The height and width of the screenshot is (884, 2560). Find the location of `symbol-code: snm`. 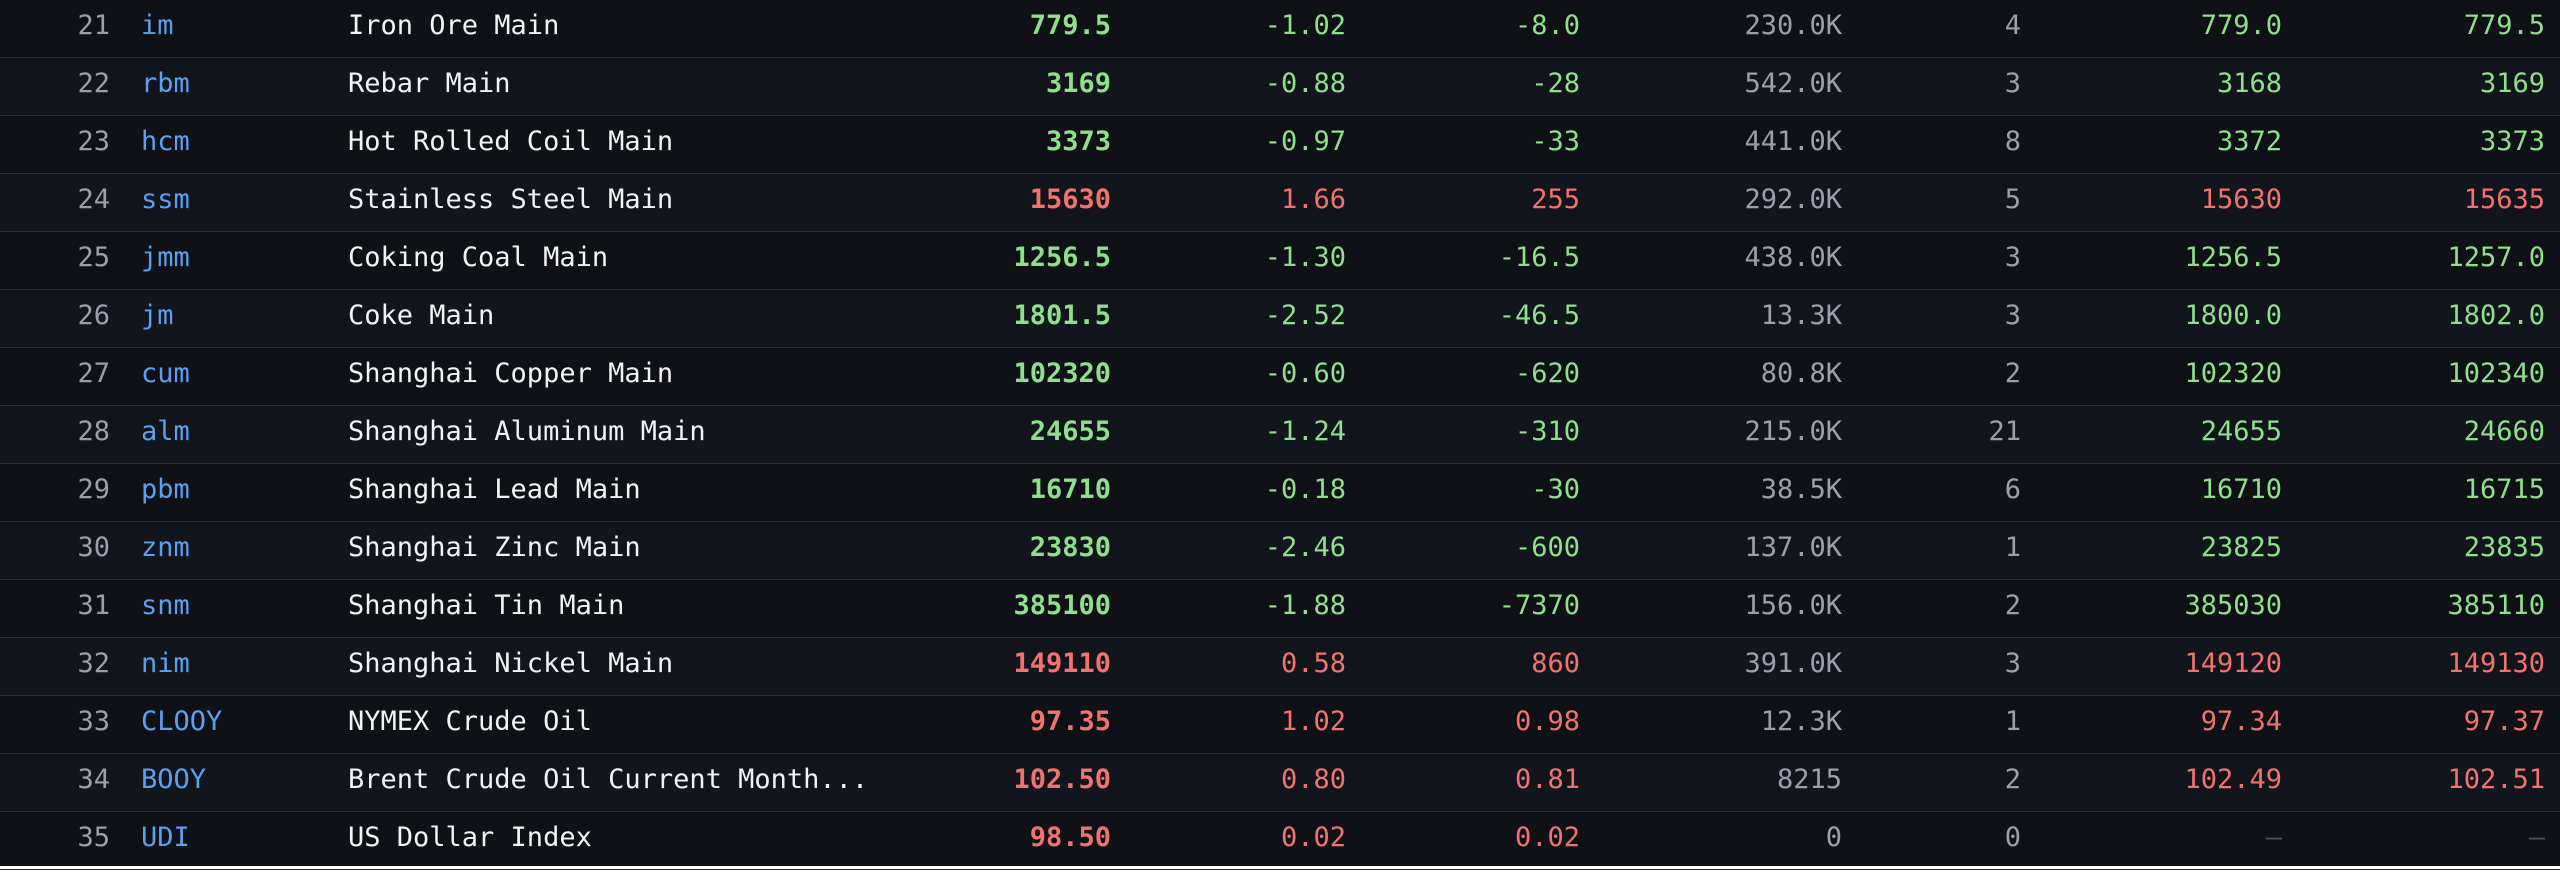

symbol-code: snm is located at coordinates (165, 605).